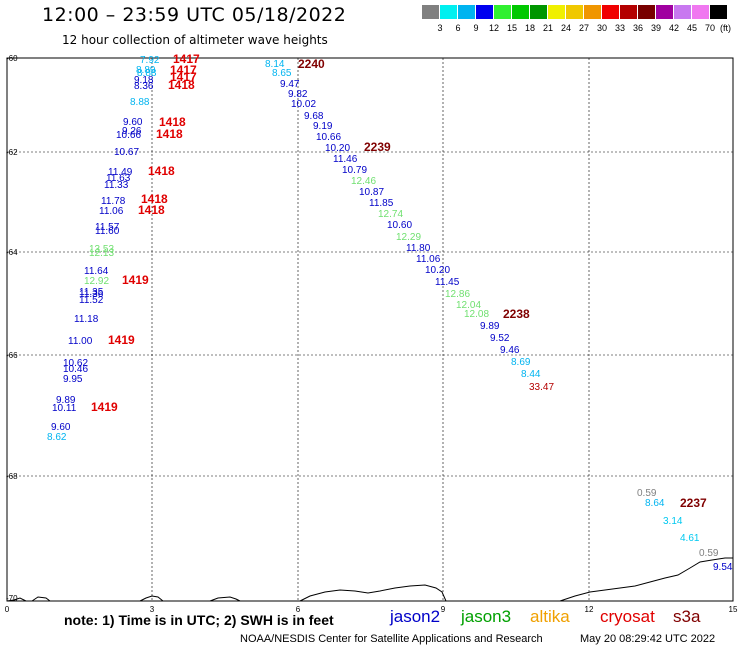 This screenshot has height=650, width=740. Describe the element at coordinates (709, 553) in the screenshot. I see `swh-value: 0.59` at that location.